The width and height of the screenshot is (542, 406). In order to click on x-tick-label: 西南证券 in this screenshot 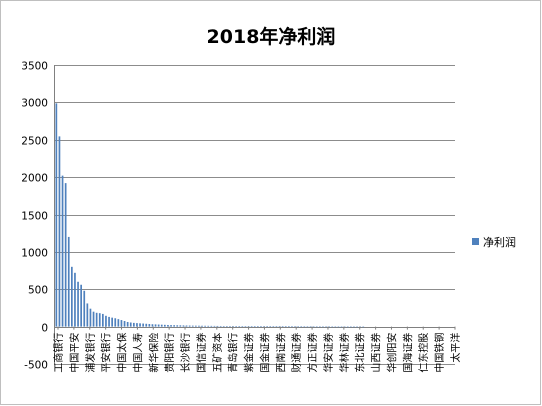, I will do `click(280, 353)`.